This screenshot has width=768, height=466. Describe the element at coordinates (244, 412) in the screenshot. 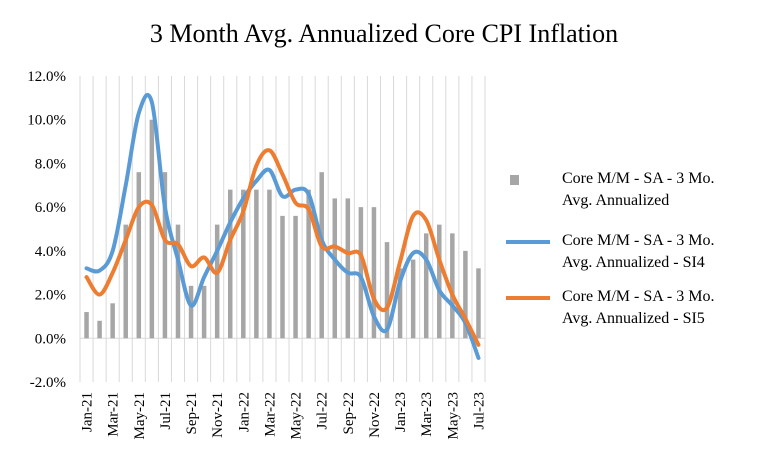

I see `x-tick-label: Jan-22` at that location.